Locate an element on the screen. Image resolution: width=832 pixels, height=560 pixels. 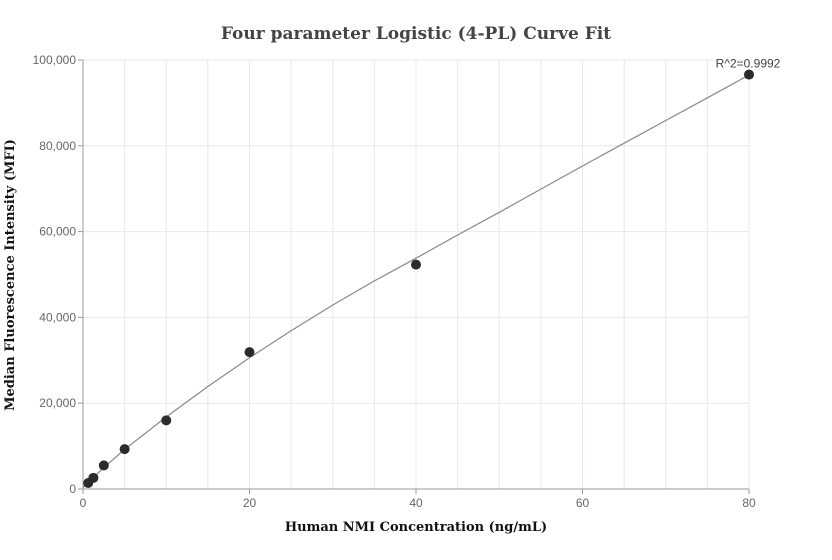
x-tick-label: 80 is located at coordinates (749, 503).